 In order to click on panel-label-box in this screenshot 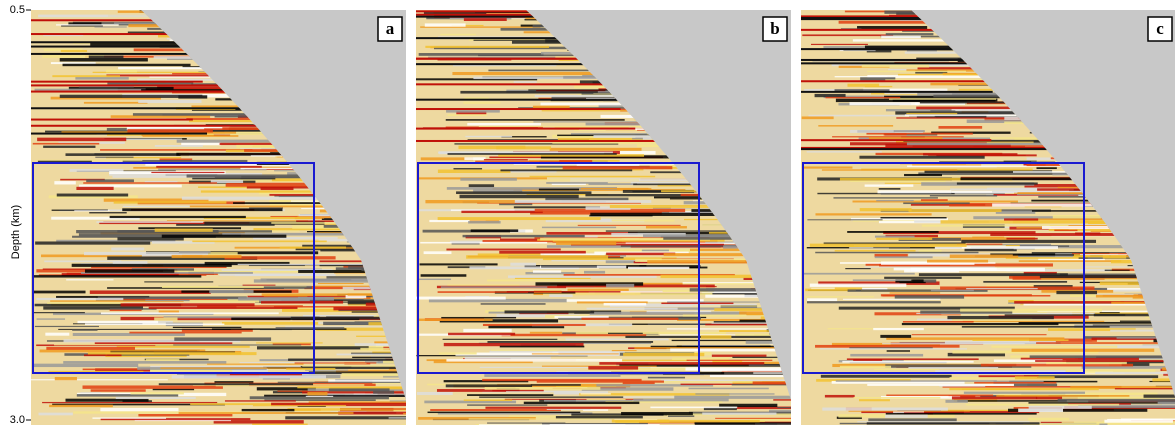, I will do `click(390, 29)`.